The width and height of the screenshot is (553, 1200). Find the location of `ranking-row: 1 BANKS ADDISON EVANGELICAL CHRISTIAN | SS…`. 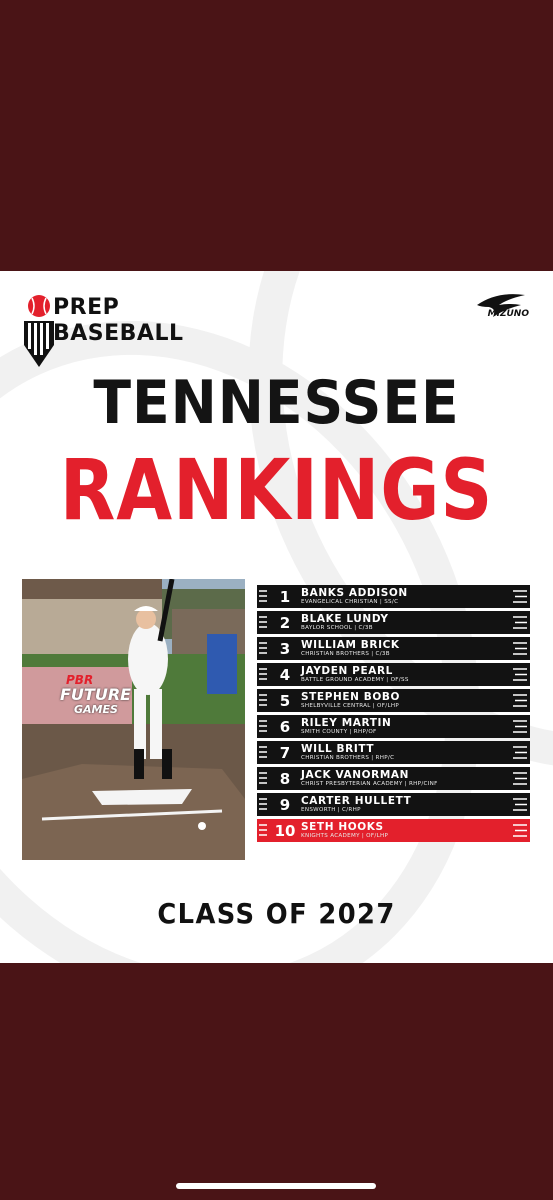

ranking-row: 1 BANKS ADDISON EVANGELICAL CHRISTIAN | SS… is located at coordinates (393, 596).